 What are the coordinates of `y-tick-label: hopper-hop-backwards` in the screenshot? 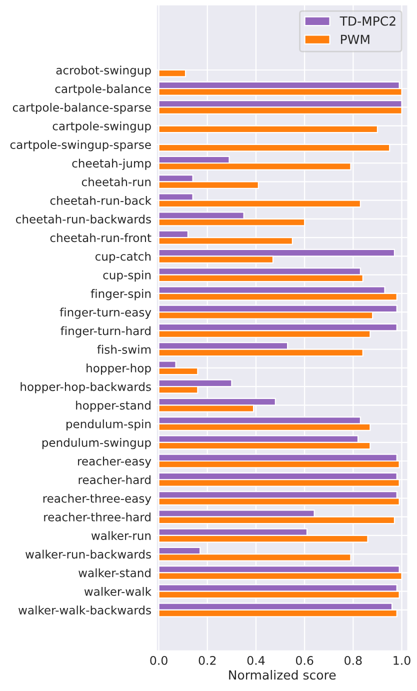 It's located at (85, 388).